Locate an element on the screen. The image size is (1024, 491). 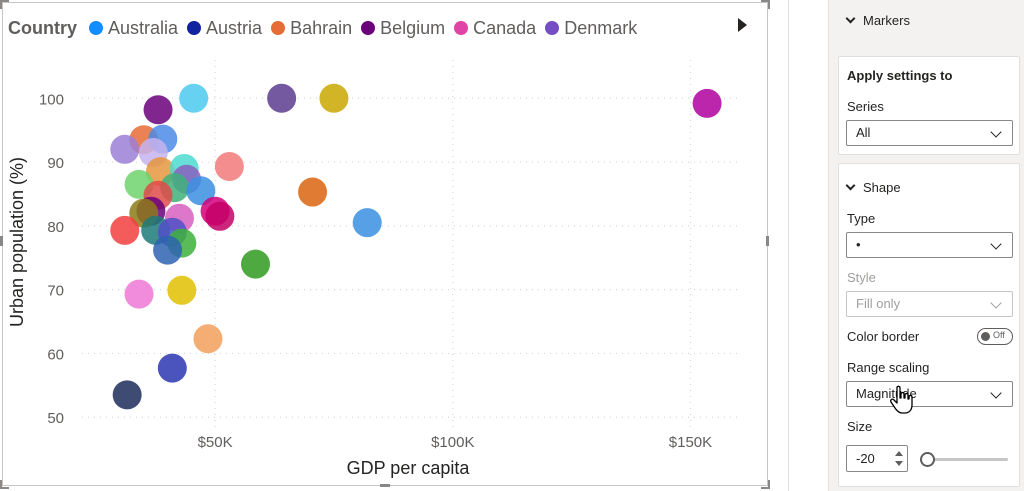
y-tick-label: 80 is located at coordinates (55, 227).